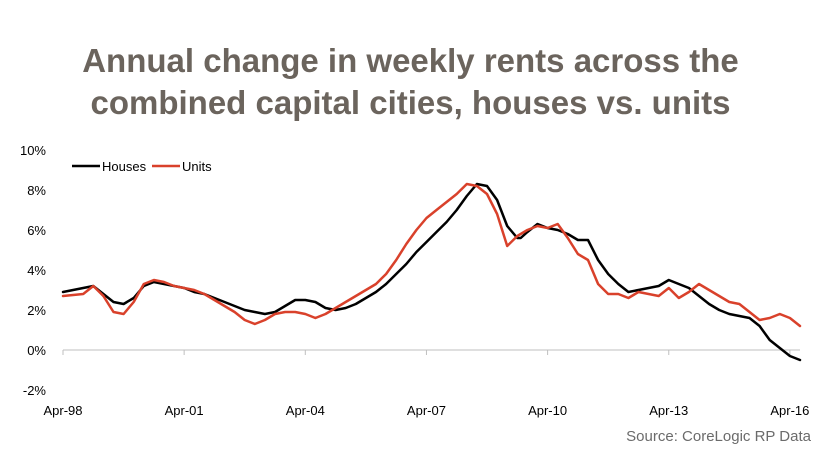 This screenshot has width=821, height=464. Describe the element at coordinates (62, 410) in the screenshot. I see `x-tick-label: Apr-98` at that location.